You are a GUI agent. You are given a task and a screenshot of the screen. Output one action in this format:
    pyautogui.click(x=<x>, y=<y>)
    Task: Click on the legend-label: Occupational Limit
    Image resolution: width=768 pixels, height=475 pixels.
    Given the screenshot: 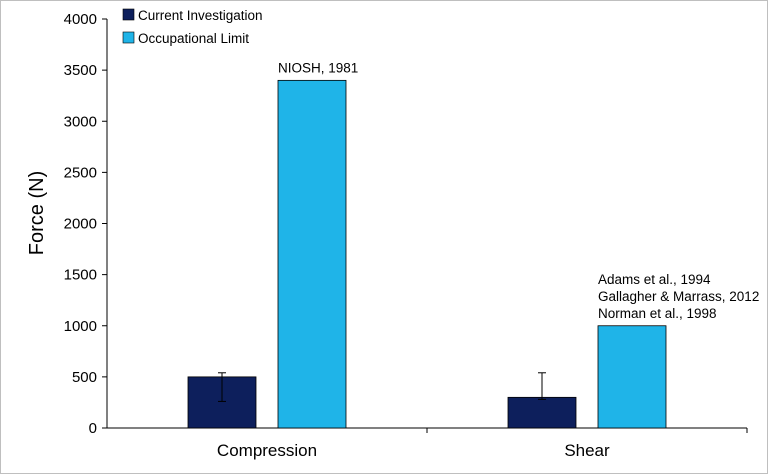 What is the action you would take?
    pyautogui.click(x=193, y=38)
    